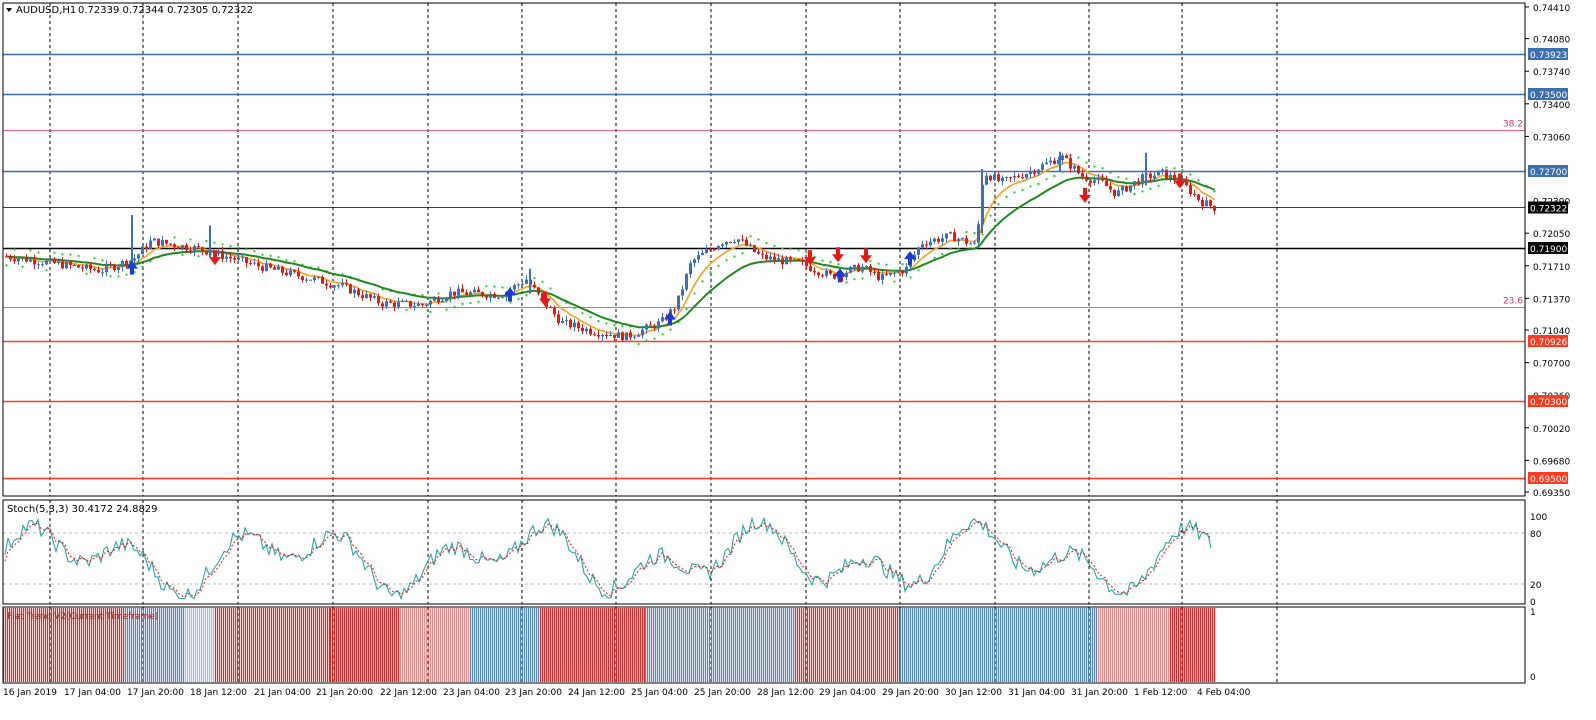  Describe the element at coordinates (1533, 678) in the screenshot. I see `trend-scale-label: 0` at that location.